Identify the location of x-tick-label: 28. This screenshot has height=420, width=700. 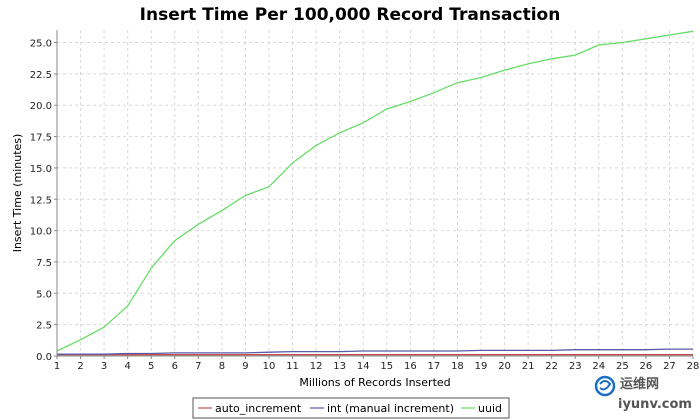
(693, 366).